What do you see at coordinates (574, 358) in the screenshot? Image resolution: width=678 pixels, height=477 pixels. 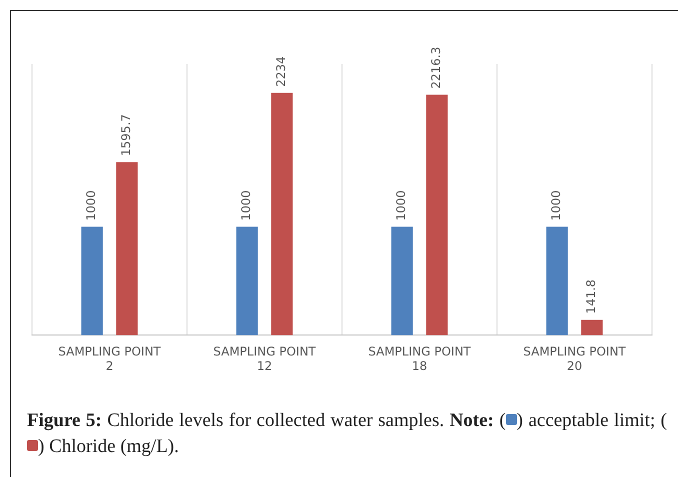 I see `x-tick-label: SAMPLING POINT 20` at bounding box center [574, 358].